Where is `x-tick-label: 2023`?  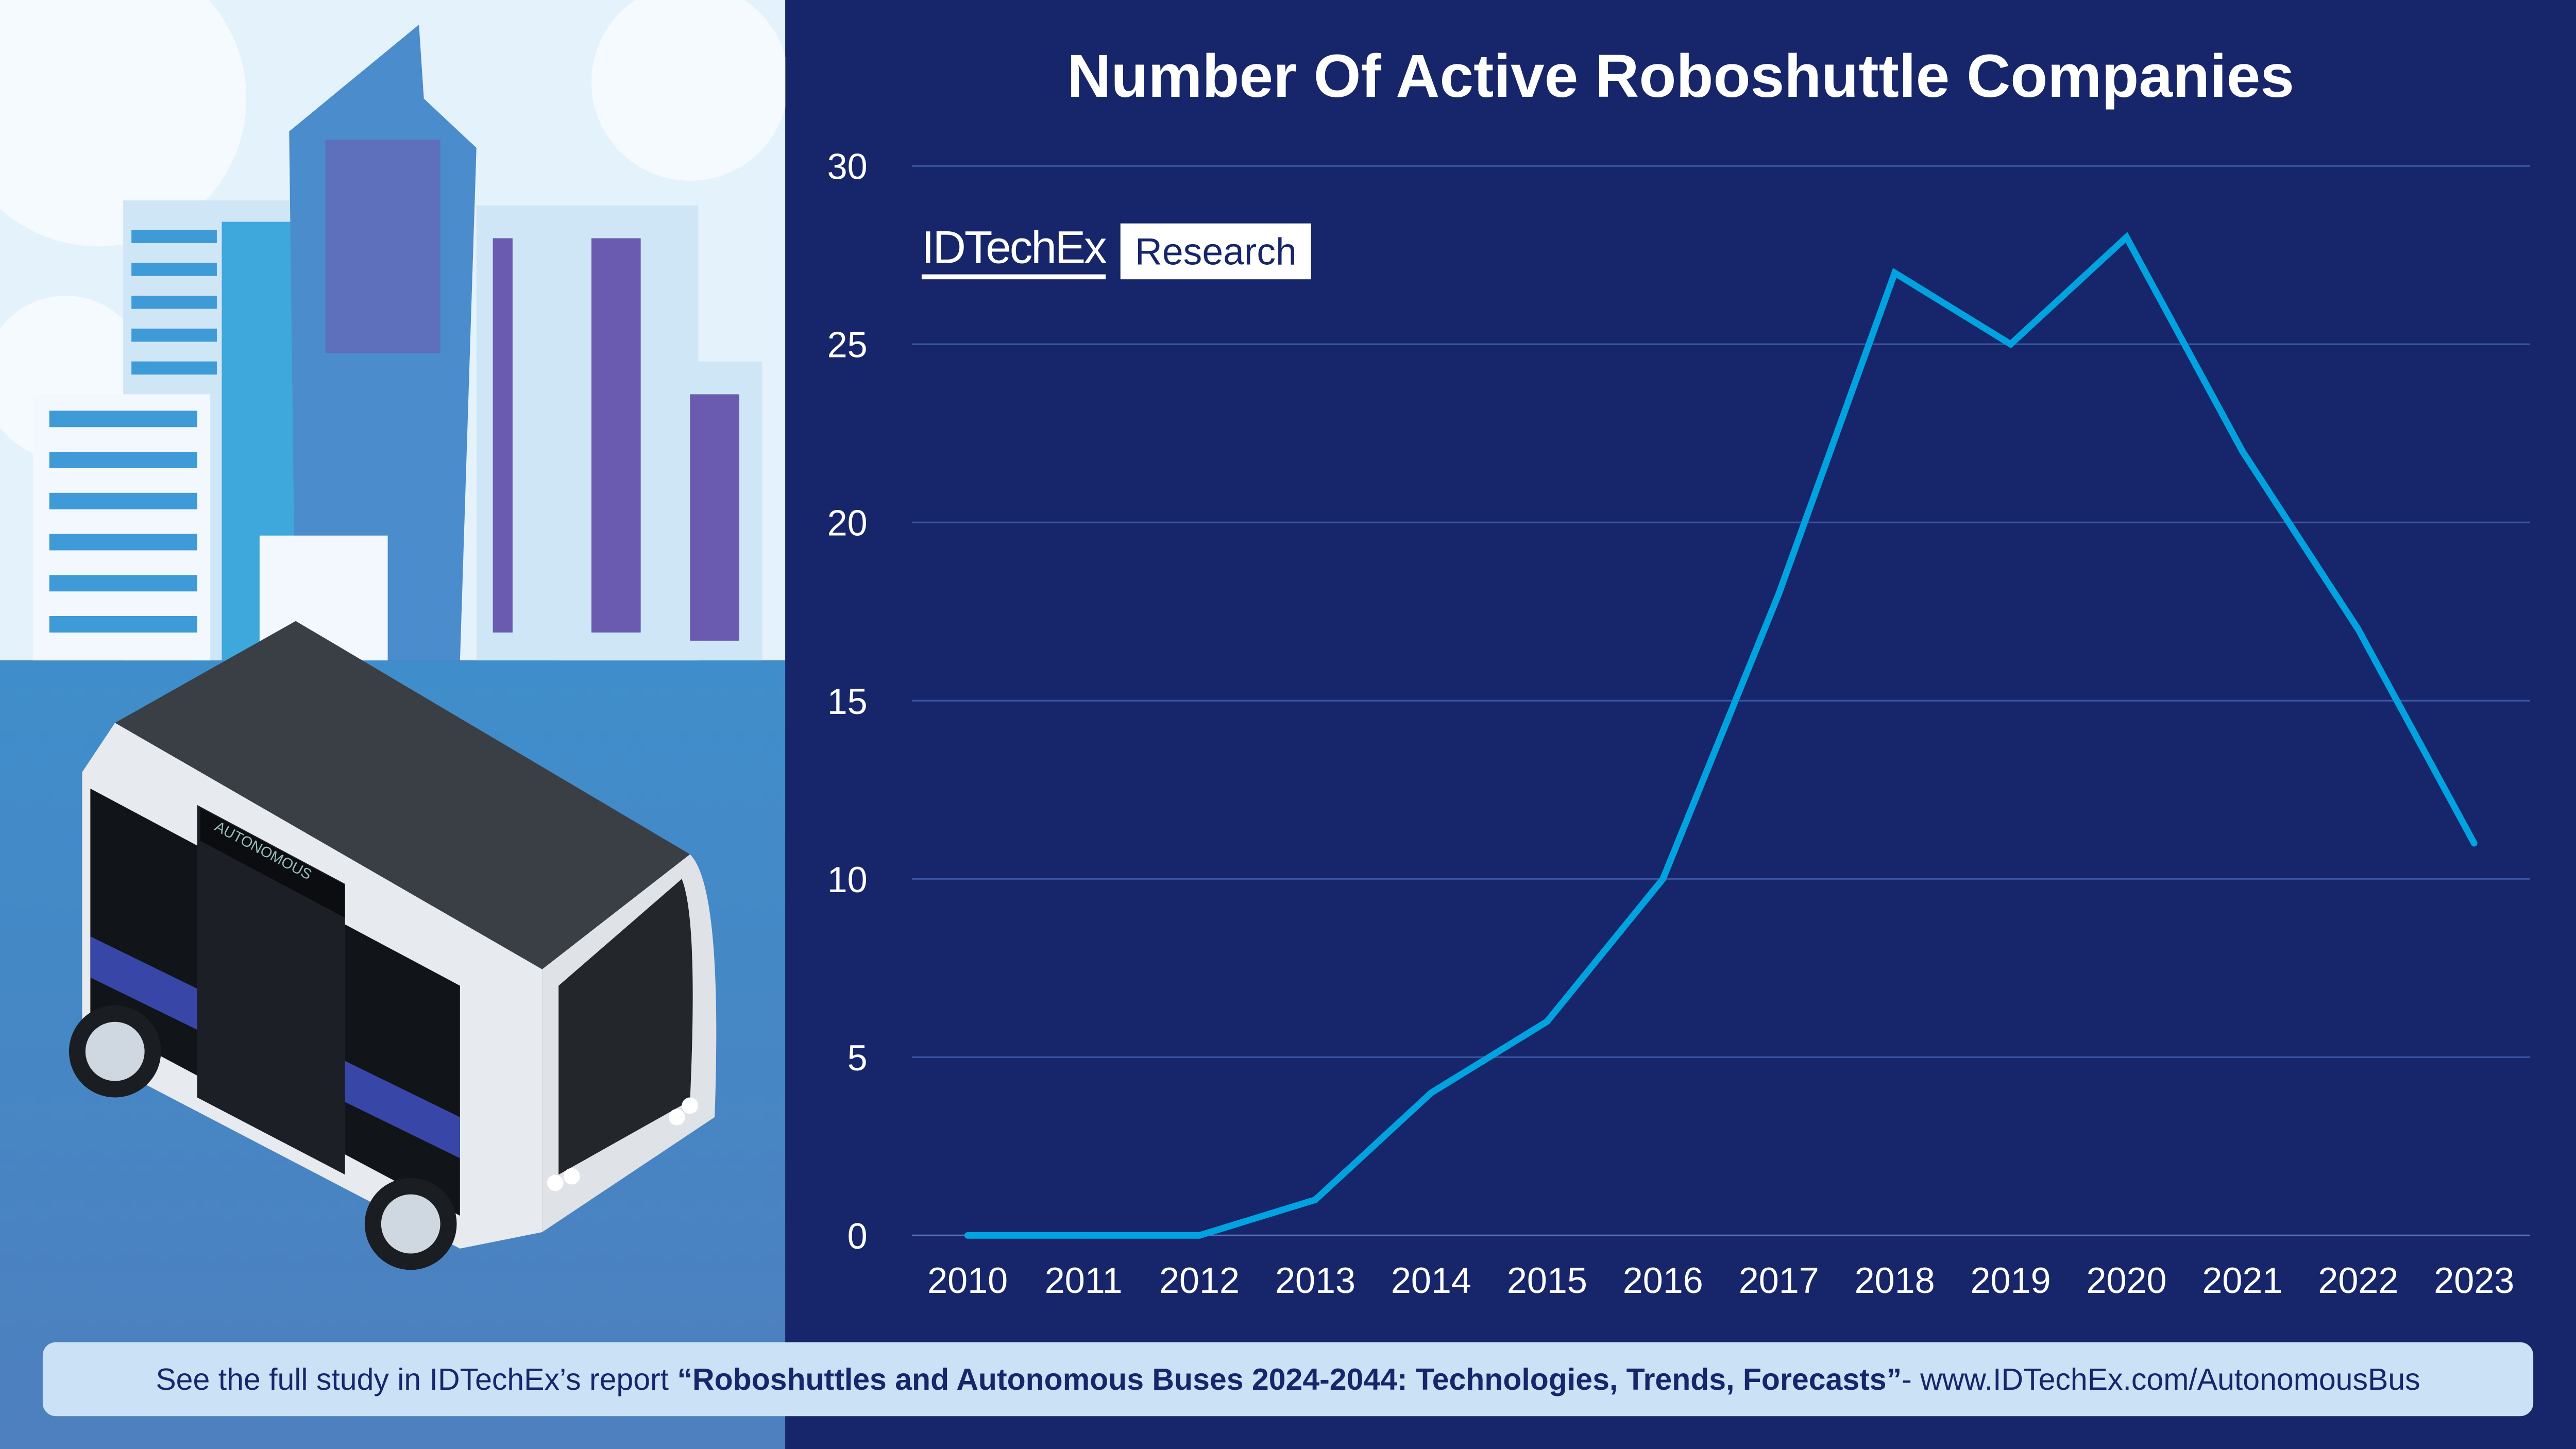
x-tick-label: 2023 is located at coordinates (2474, 1281).